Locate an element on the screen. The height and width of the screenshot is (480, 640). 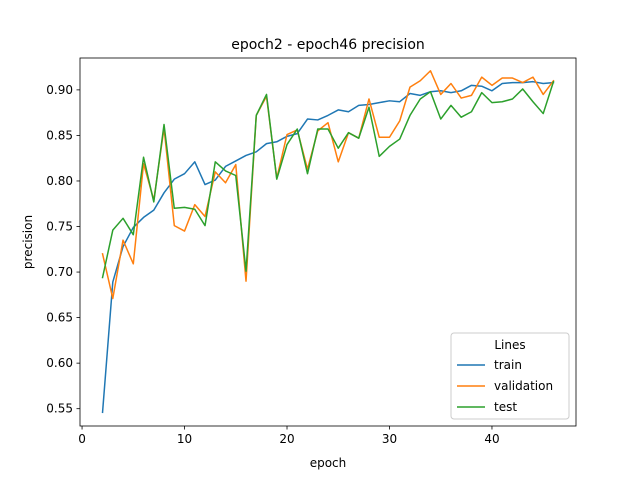
x-tick-label: 20 is located at coordinates (286, 439).